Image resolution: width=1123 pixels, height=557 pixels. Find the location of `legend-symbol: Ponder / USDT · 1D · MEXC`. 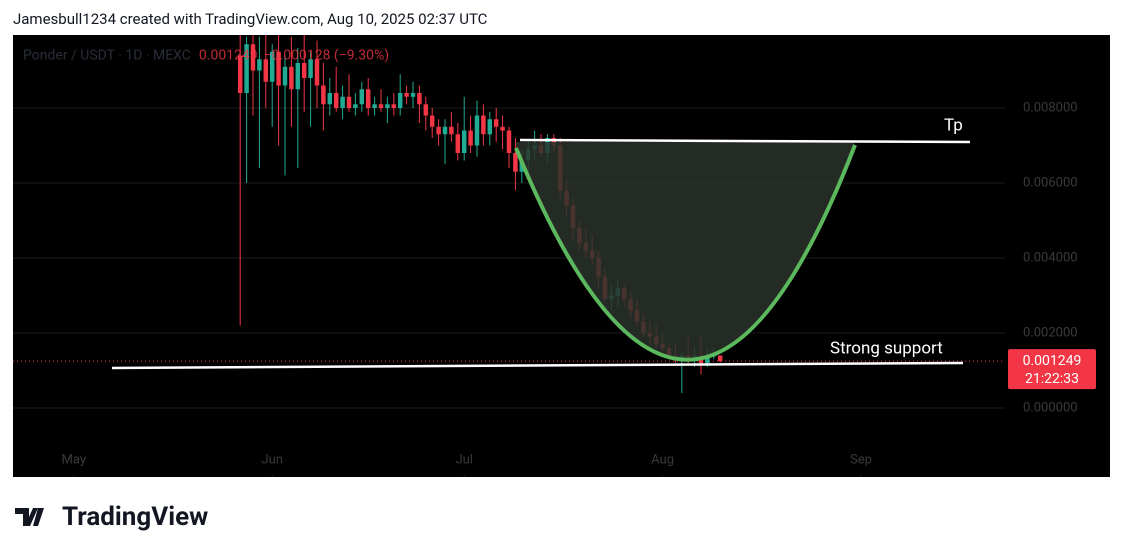

legend-symbol: Ponder / USDT · 1D · MEXC is located at coordinates (107, 56).